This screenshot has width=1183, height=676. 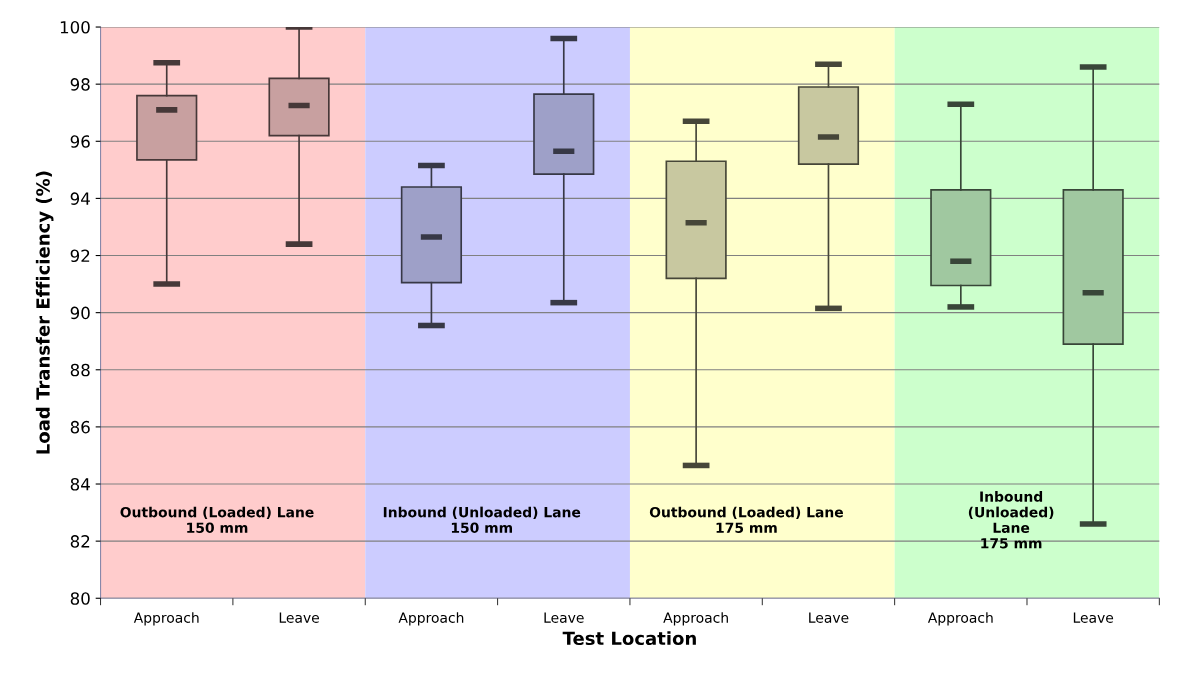 I want to click on y-tick-label: 94, so click(x=80, y=198).